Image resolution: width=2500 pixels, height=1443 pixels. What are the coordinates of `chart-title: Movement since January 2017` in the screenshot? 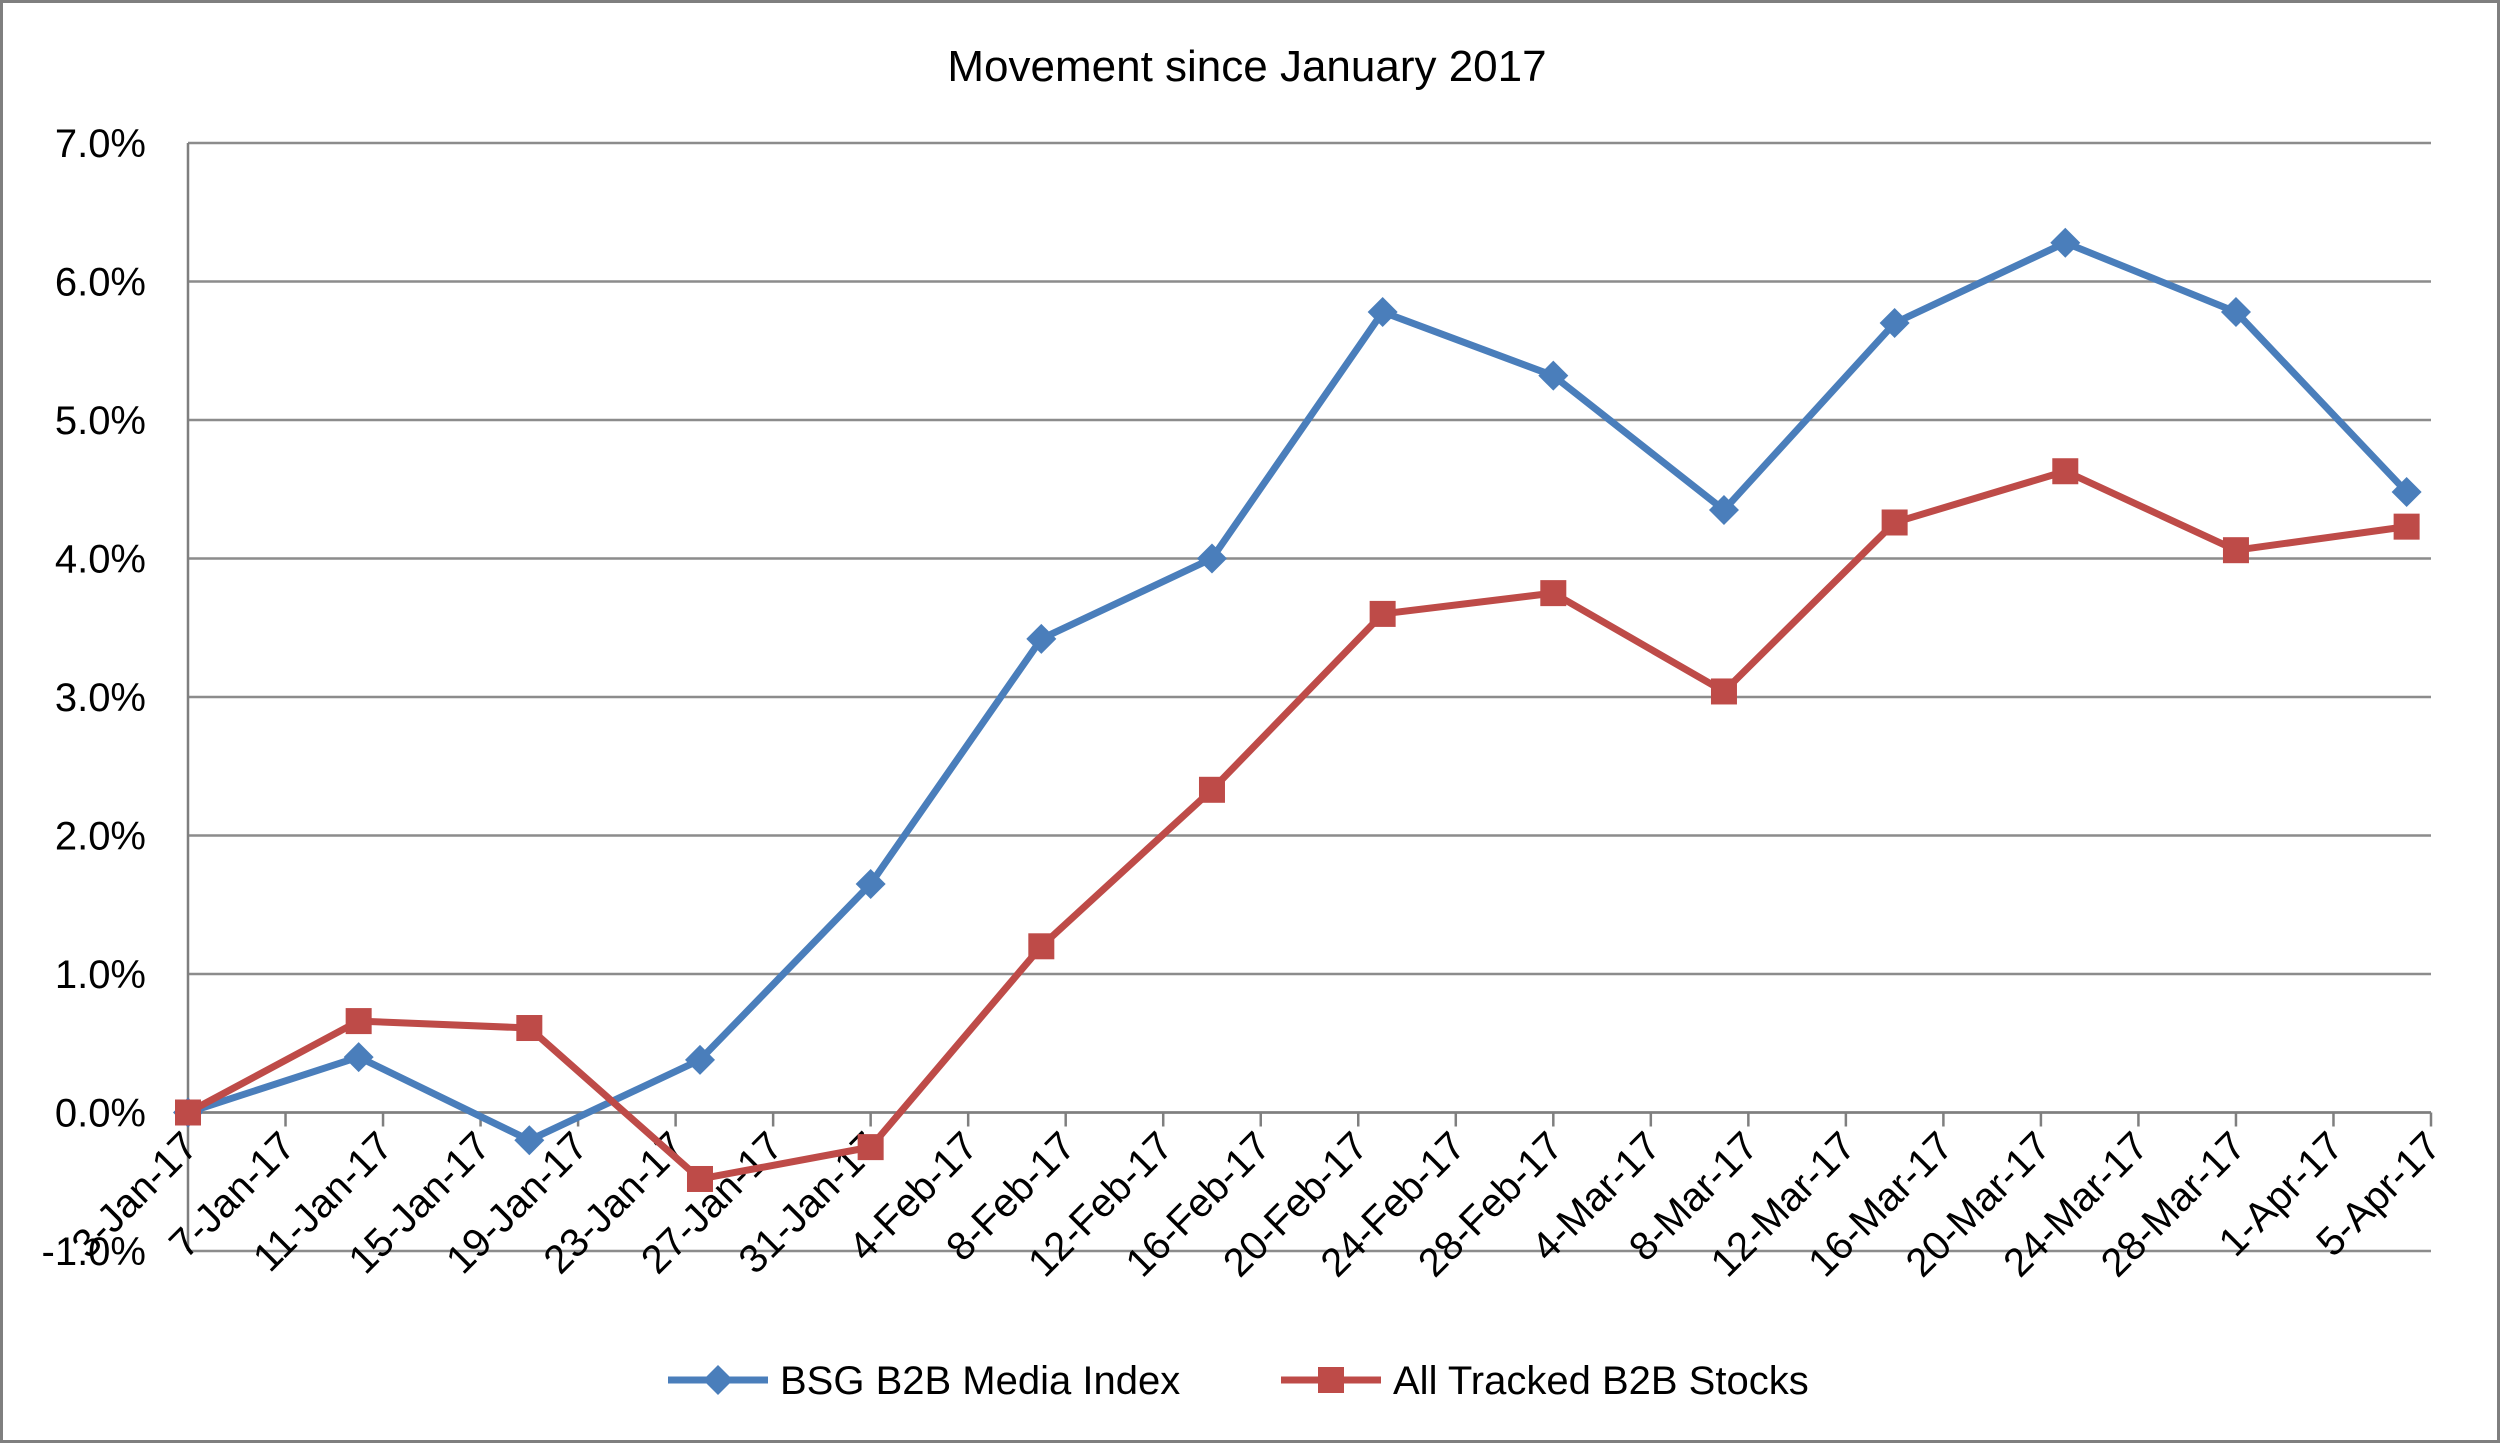 It's located at (1246, 66).